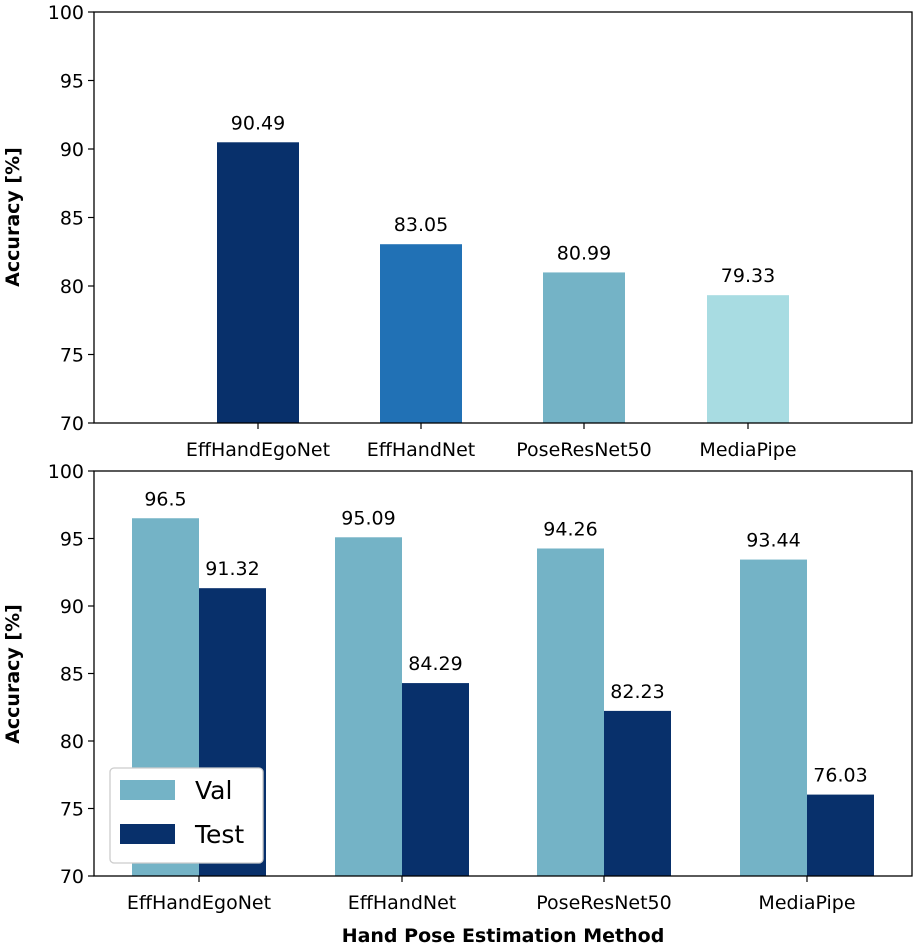 The height and width of the screenshot is (949, 918). What do you see at coordinates (368, 706) in the screenshot?
I see `bar-val-effhandnet` at bounding box center [368, 706].